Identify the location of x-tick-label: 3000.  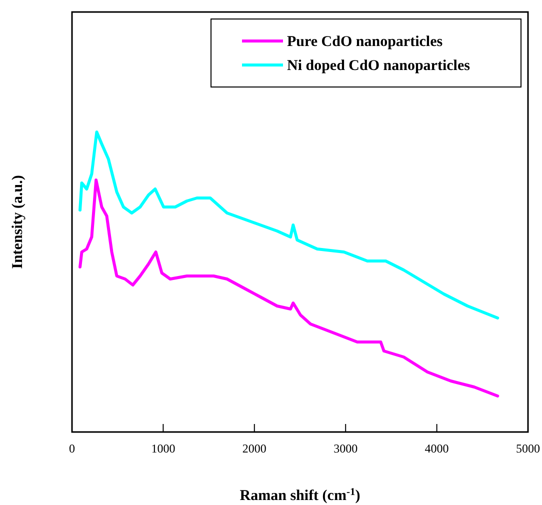
(346, 449).